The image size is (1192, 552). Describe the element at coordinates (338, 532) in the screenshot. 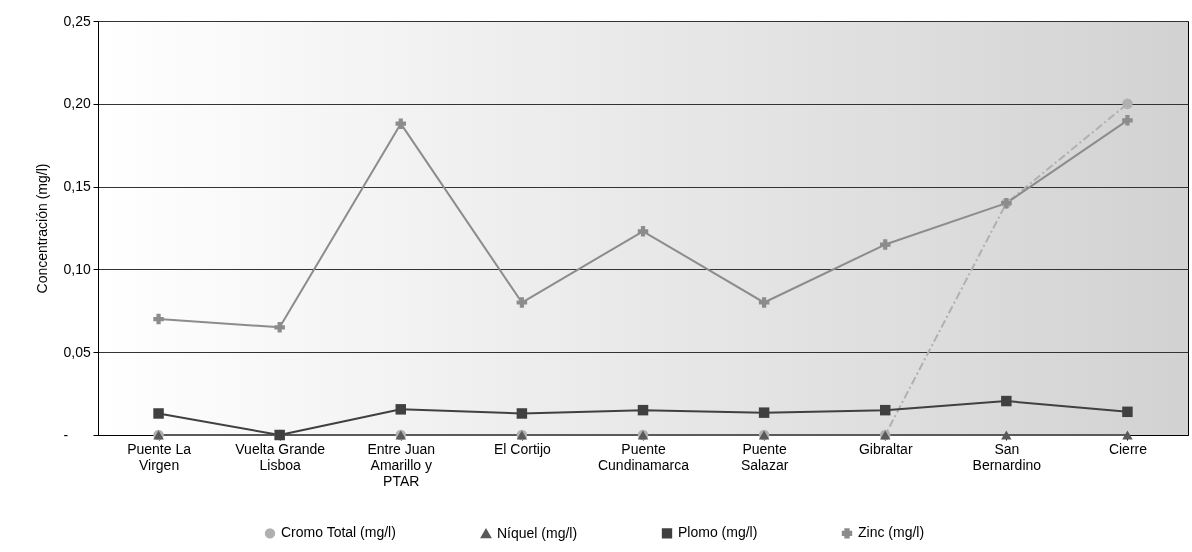

I see `legend-label: Cromo Total (mg/l)` at that location.